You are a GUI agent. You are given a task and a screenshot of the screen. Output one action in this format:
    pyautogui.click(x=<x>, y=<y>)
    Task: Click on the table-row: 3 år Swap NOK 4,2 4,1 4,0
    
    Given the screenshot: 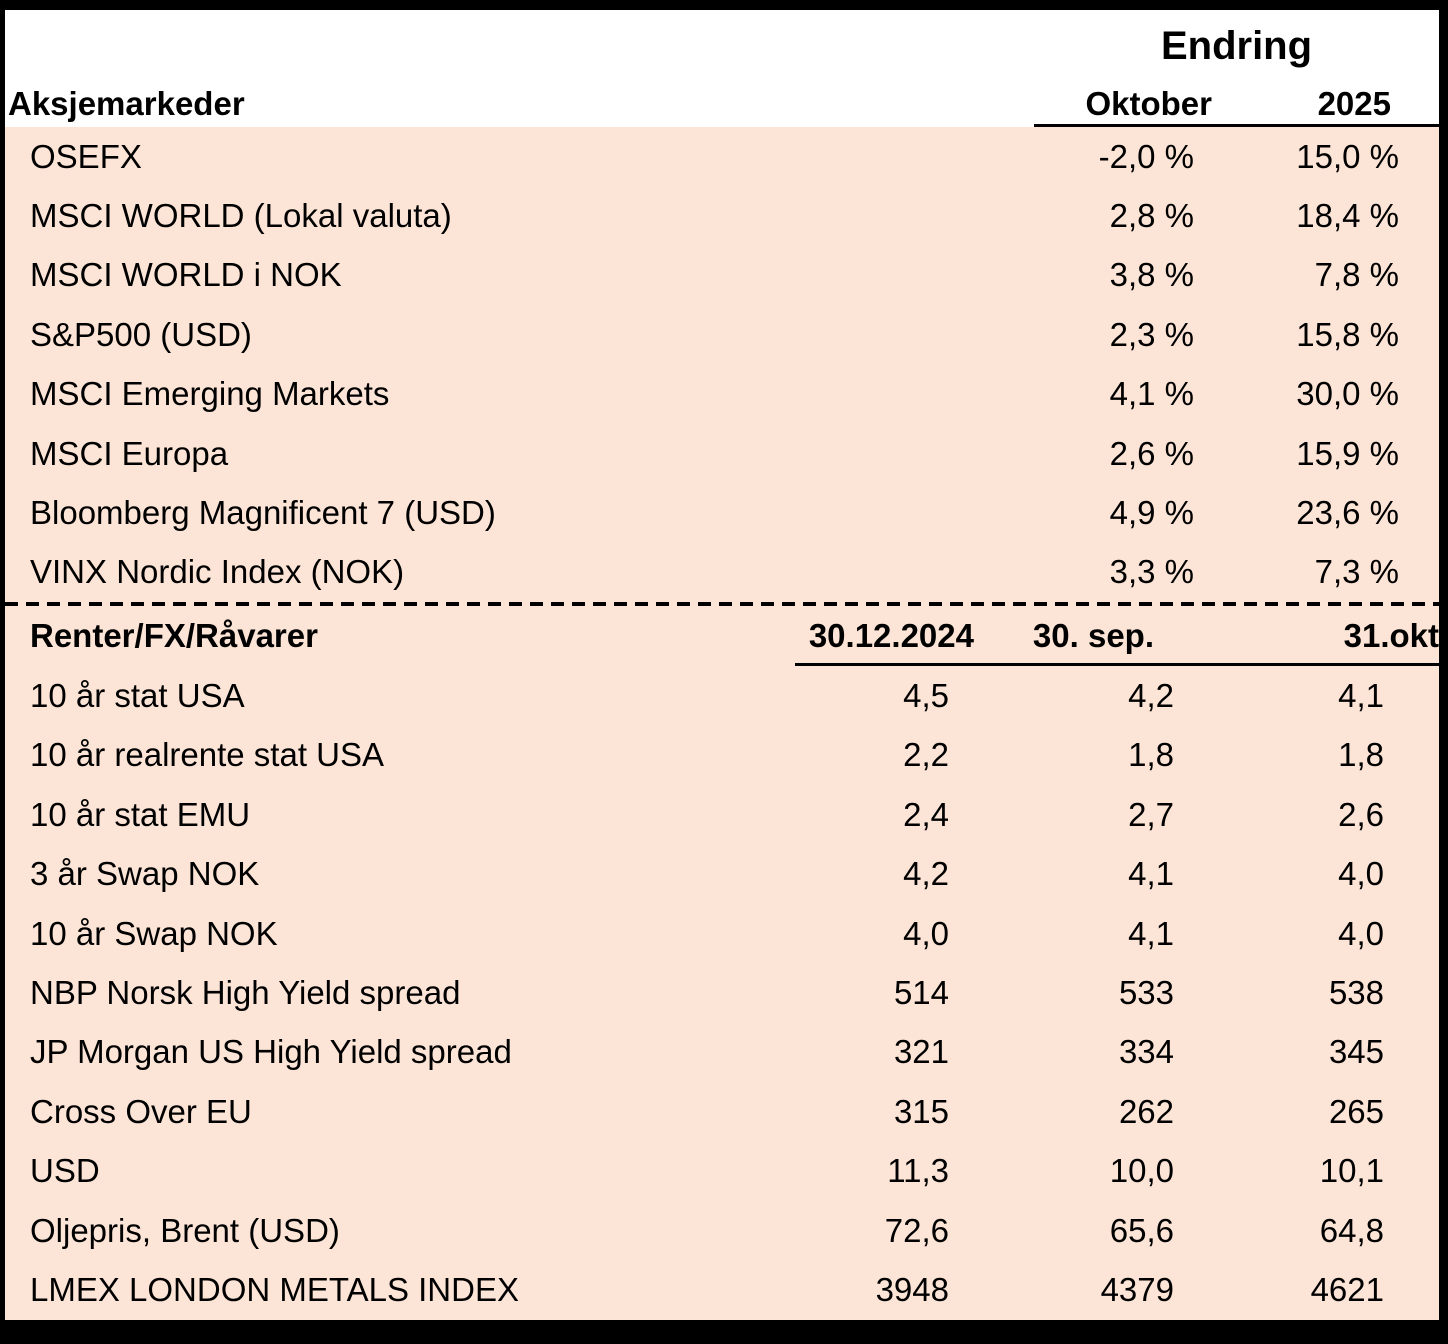 What is the action you would take?
    pyautogui.click(x=722, y=873)
    